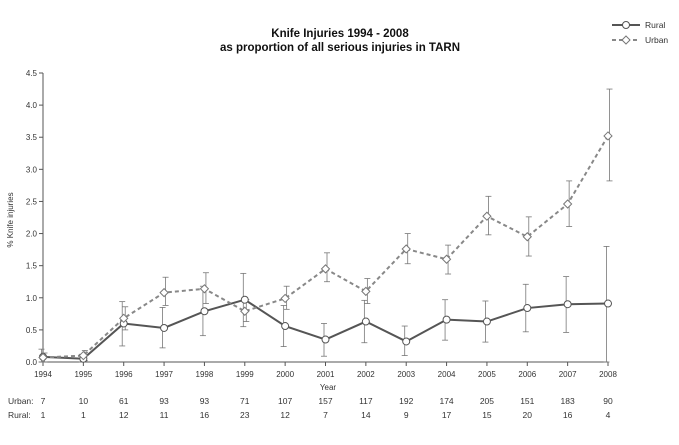 The width and height of the screenshot is (679, 445). What do you see at coordinates (245, 374) in the screenshot?
I see `x-tick-label: 1999` at bounding box center [245, 374].